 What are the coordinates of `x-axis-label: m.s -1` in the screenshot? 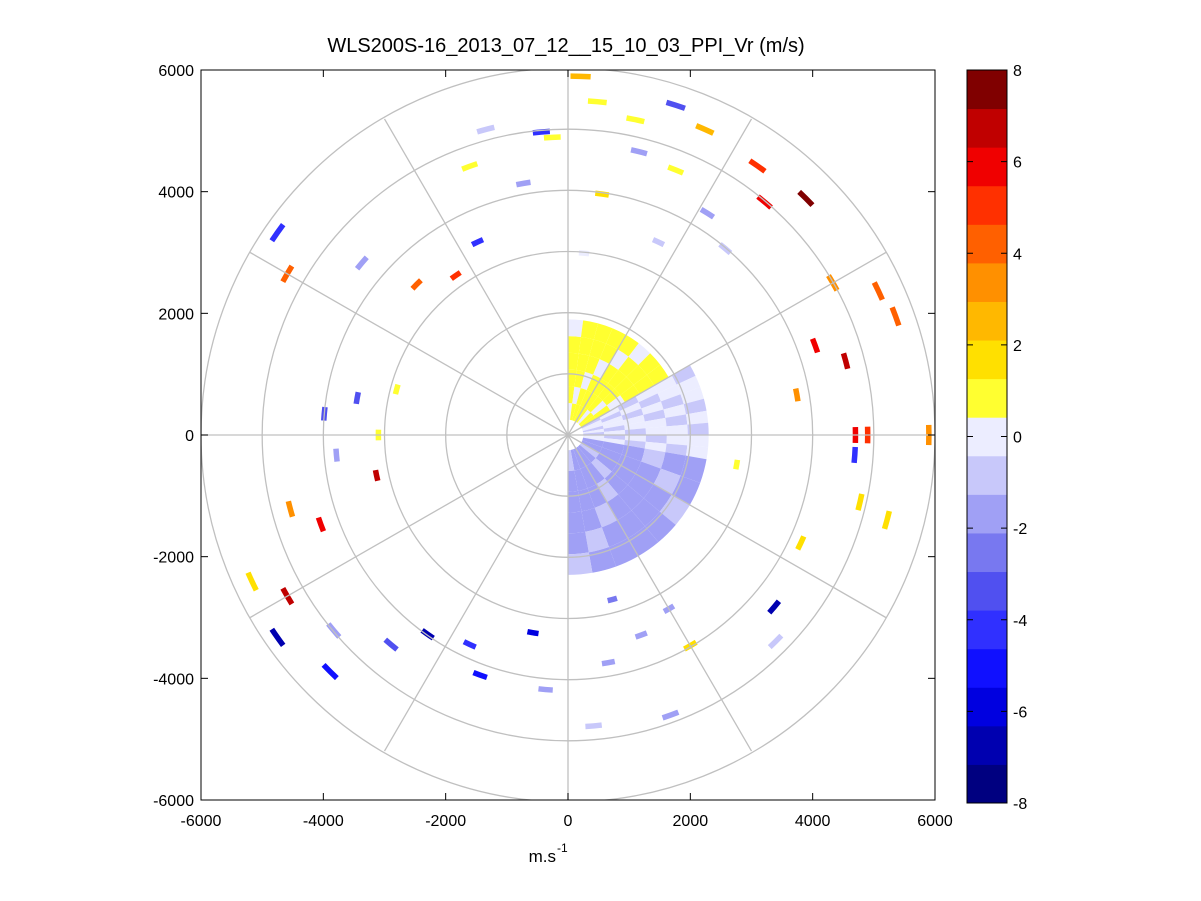 It's located at (548, 853).